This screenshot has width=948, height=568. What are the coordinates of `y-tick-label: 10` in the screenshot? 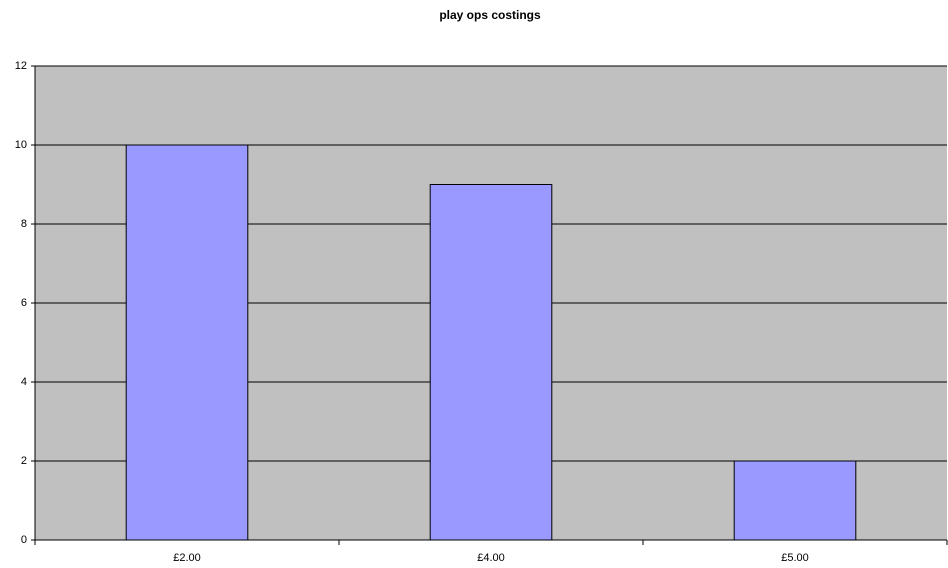 It's located at (21, 145).